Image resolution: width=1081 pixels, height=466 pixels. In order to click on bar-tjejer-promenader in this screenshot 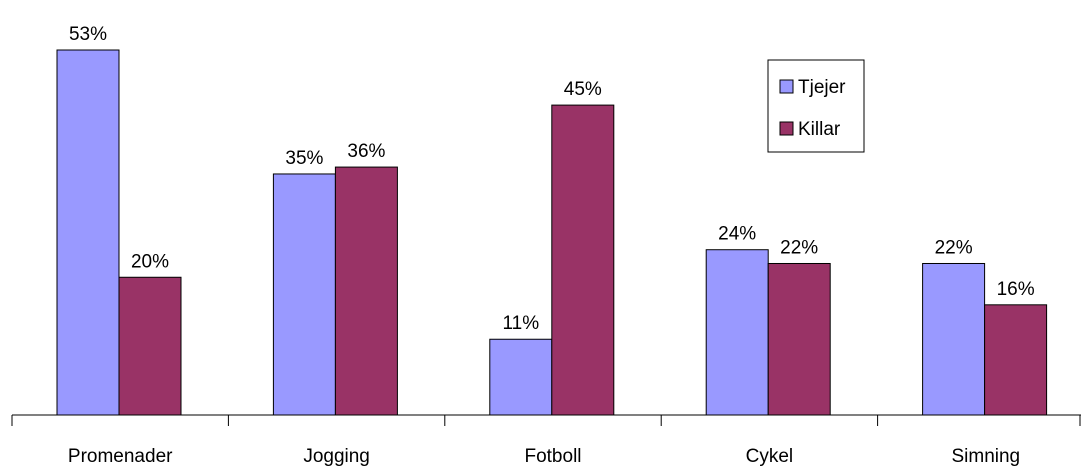, I will do `click(88, 232)`.